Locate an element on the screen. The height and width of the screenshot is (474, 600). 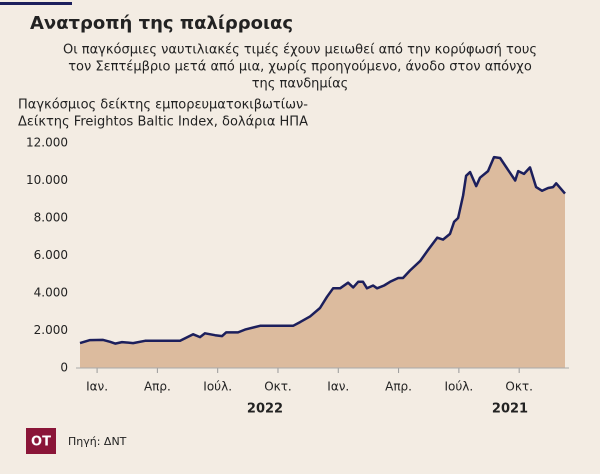
logo-box is located at coordinates (41, 441).